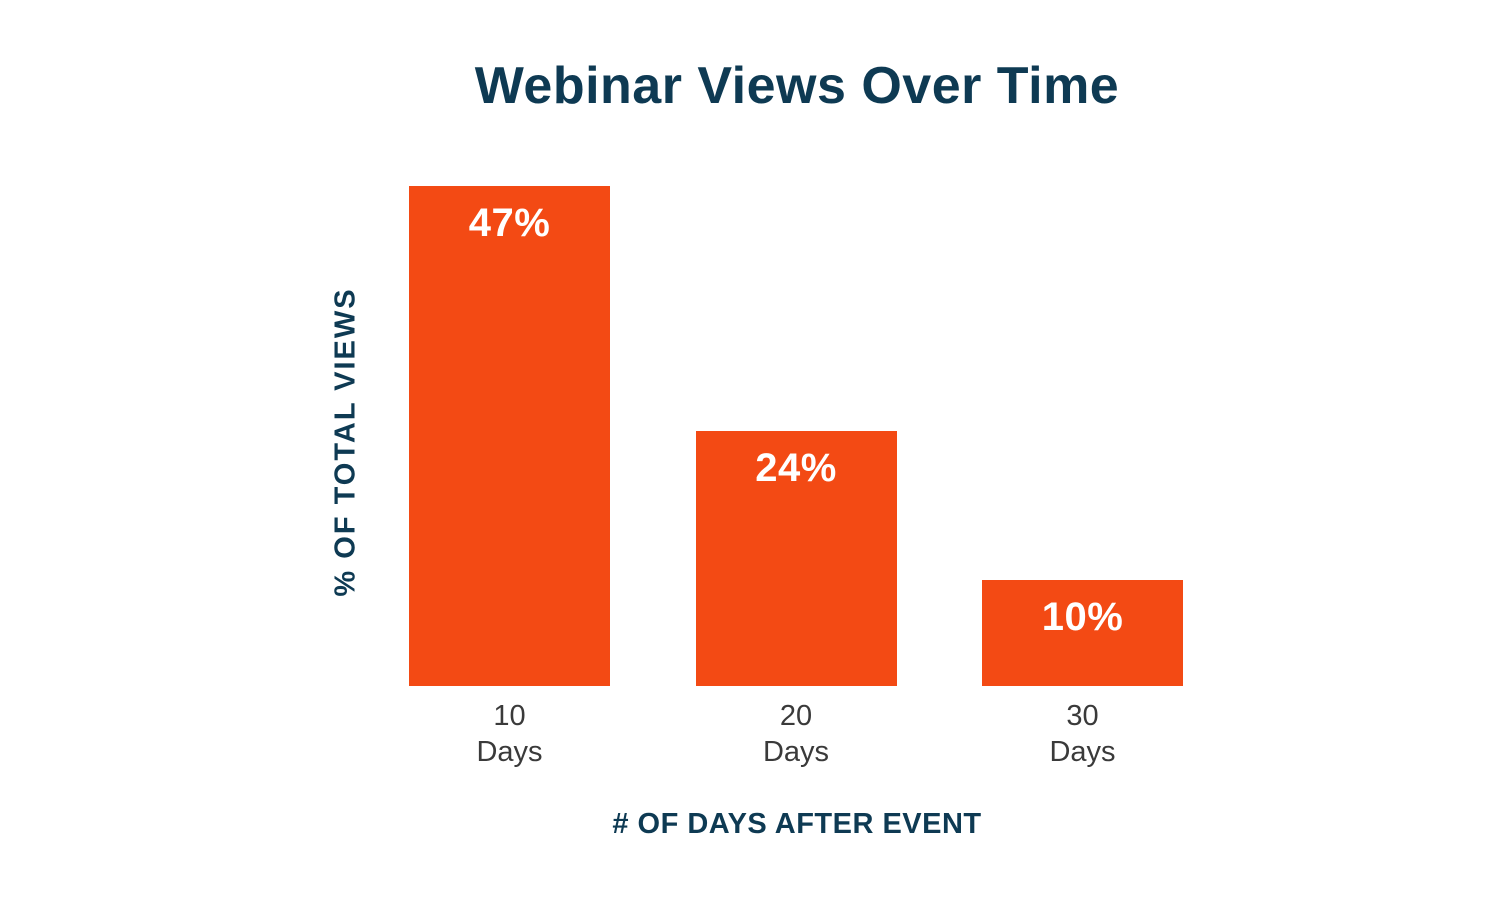 The image size is (1510, 909). I want to click on x-tick-20-line1: 20, so click(796, 716).